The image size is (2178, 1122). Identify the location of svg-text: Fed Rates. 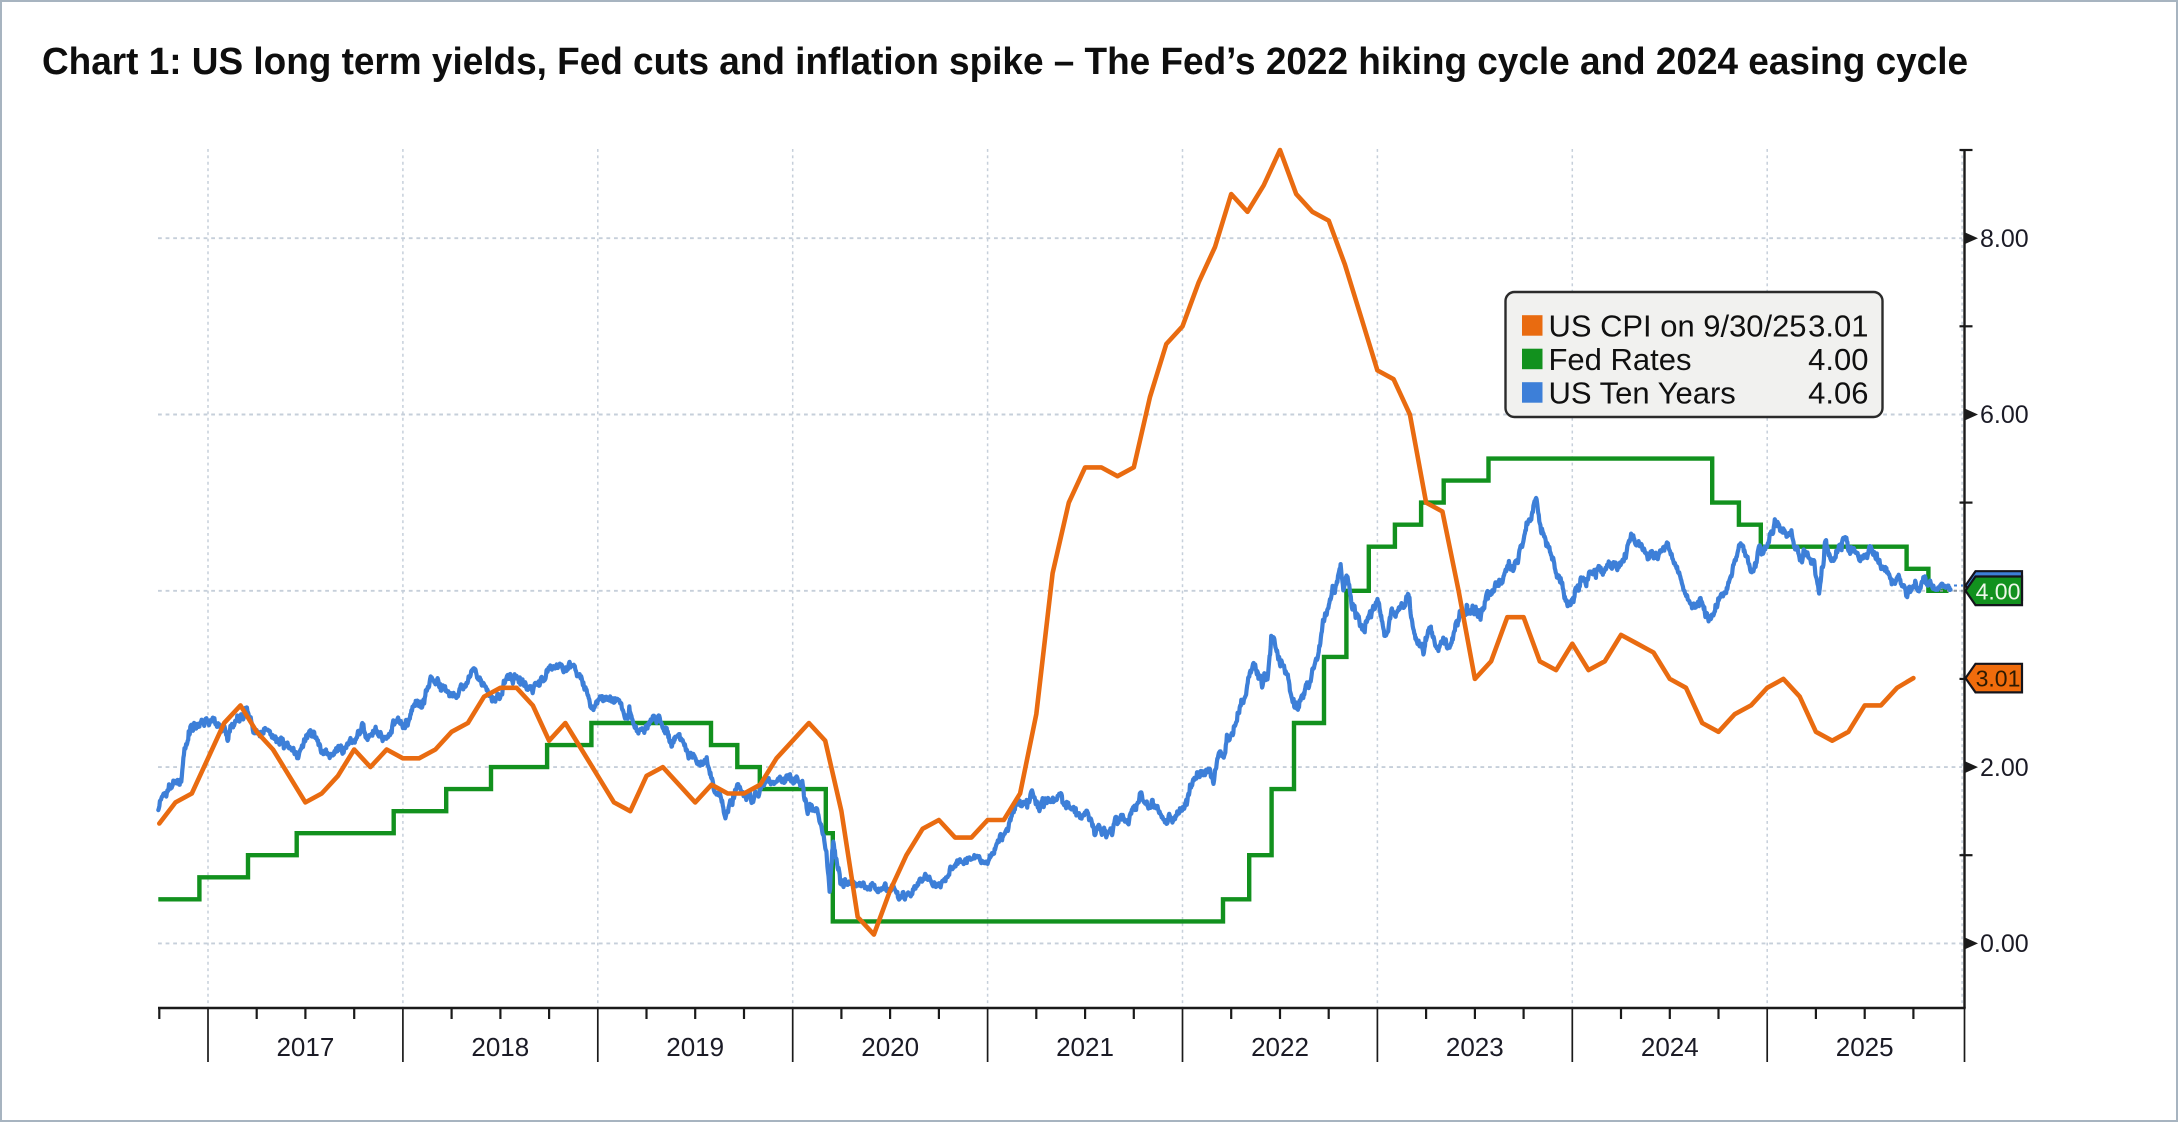
(1620, 359).